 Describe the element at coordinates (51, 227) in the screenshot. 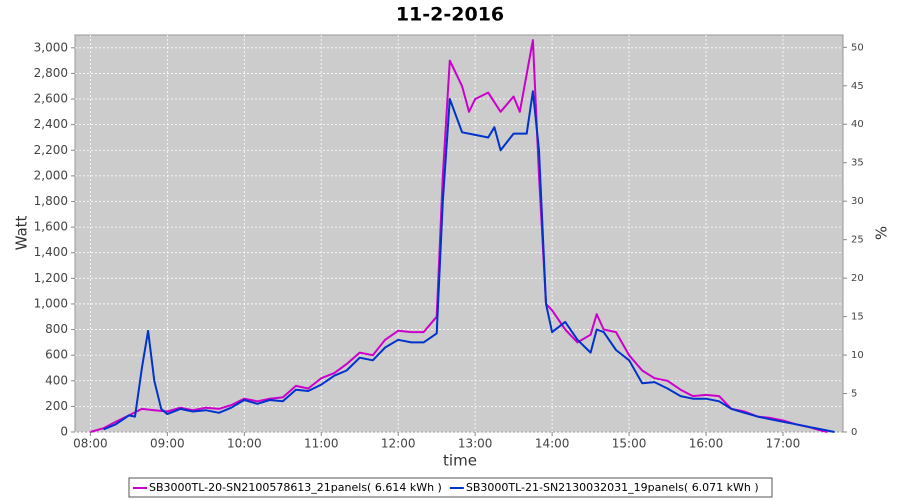

I see `y-tick-label: 1,600` at that location.